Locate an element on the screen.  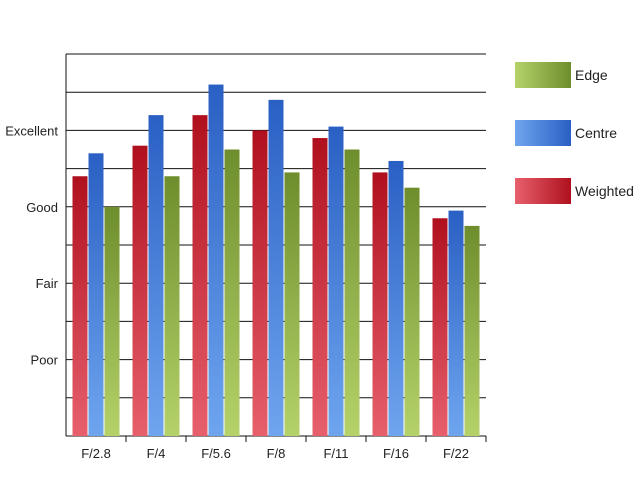
bar-edge-f56 is located at coordinates (232, 292).